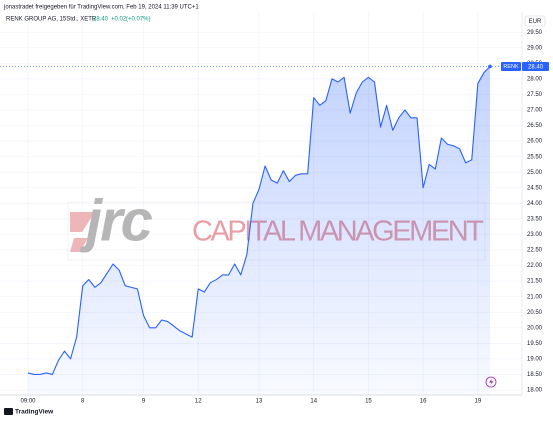 This screenshot has width=553, height=421. Describe the element at coordinates (535, 251) in the screenshot. I see `y-tick-label: 22.50` at that location.